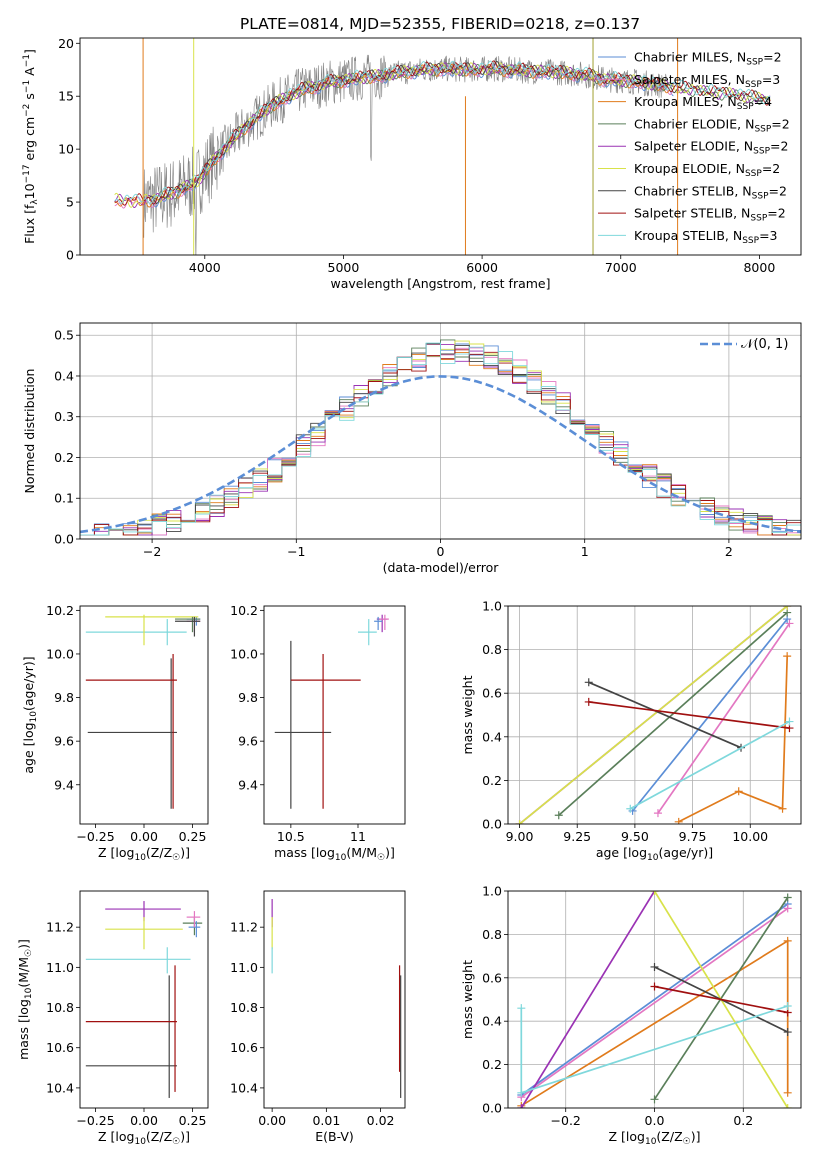  What do you see at coordinates (710, 192) in the screenshot?
I see `legend-label: Chabrier STELIB, NSSP​=2` at bounding box center [710, 192].